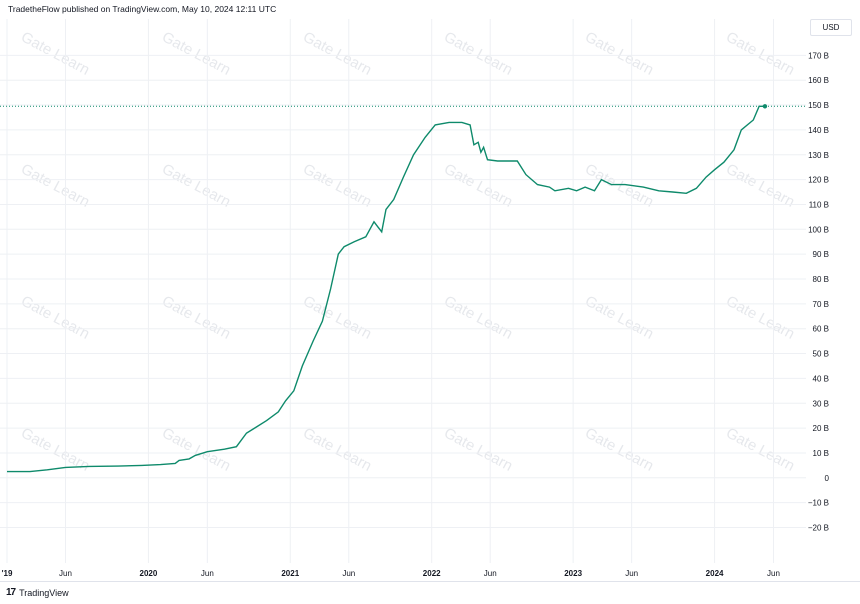  What do you see at coordinates (818, 80) in the screenshot?
I see `y-tick-label: 160 B` at bounding box center [818, 80].